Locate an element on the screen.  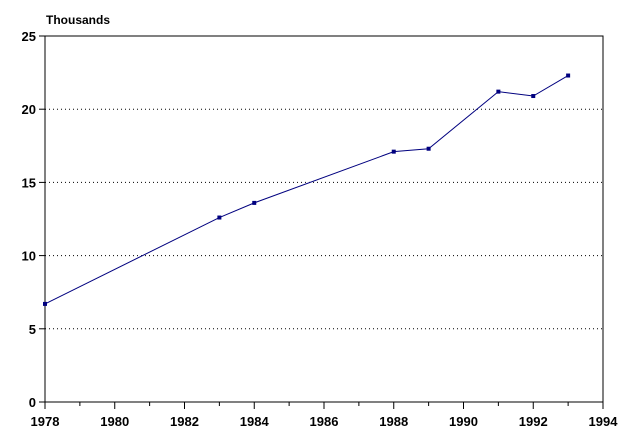
x-tick-label: 1982 is located at coordinates (184, 421).